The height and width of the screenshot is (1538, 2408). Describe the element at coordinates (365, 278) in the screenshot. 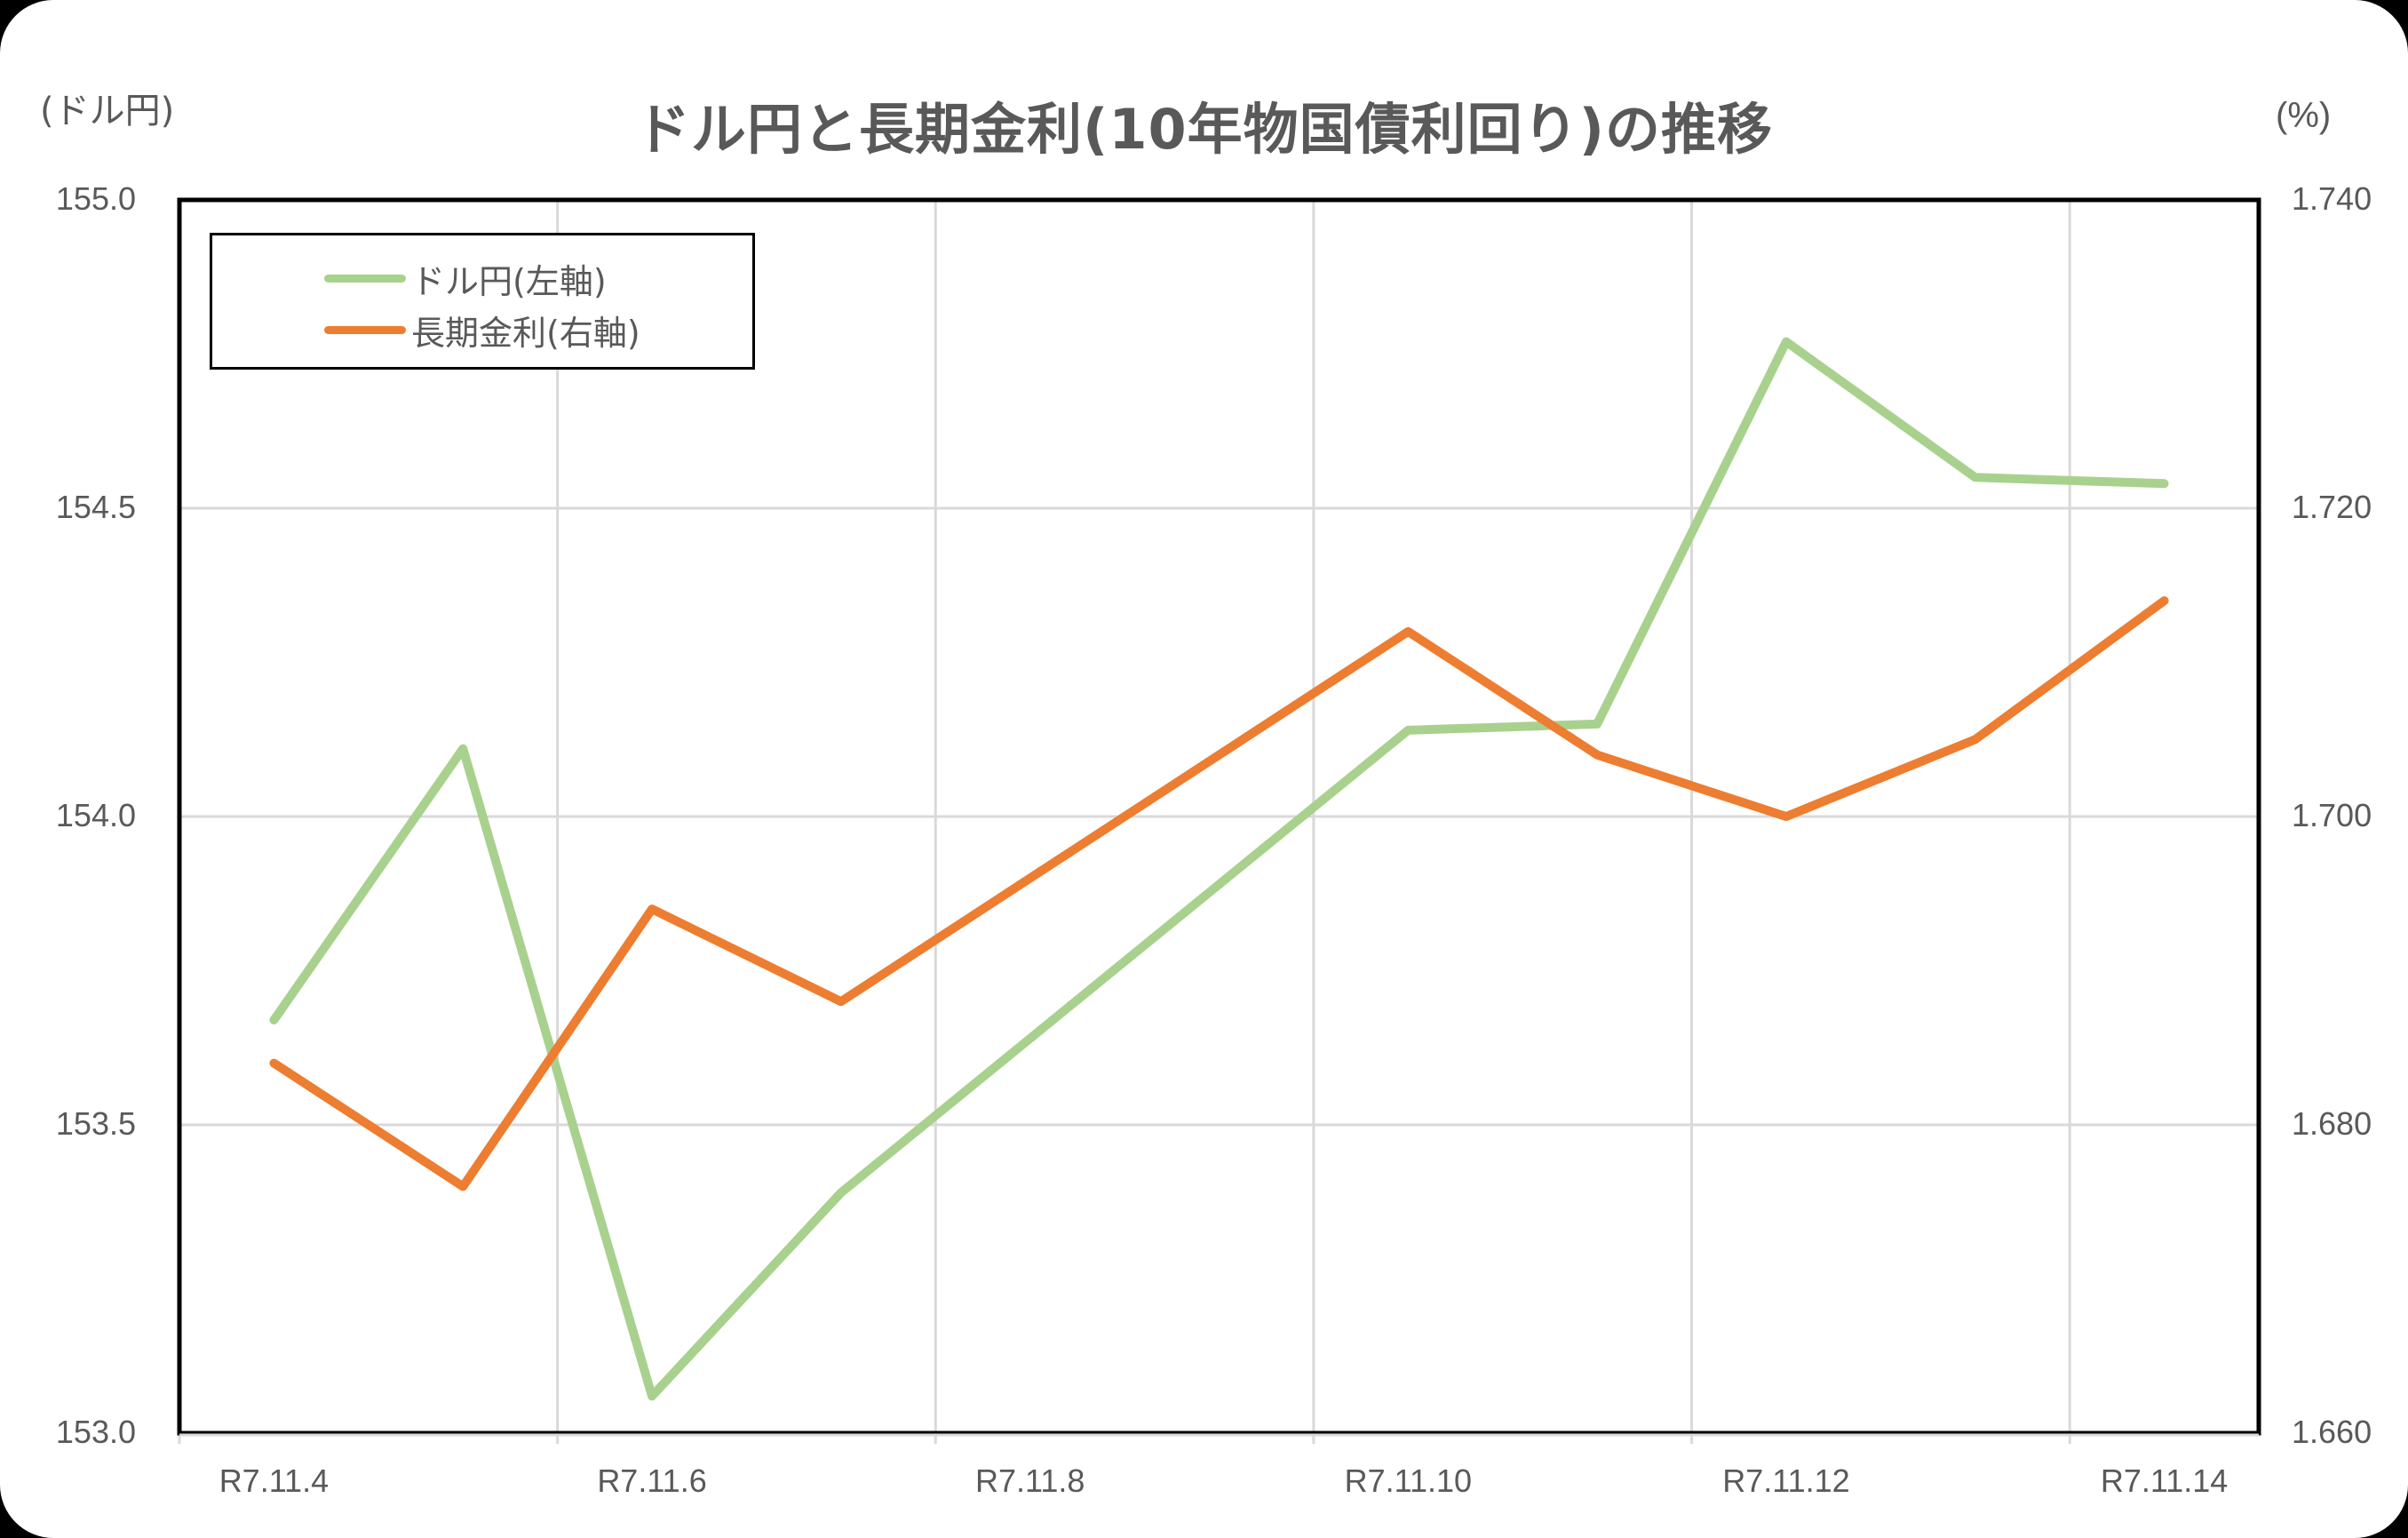

I see `legend-swatch-usdjpy` at that location.